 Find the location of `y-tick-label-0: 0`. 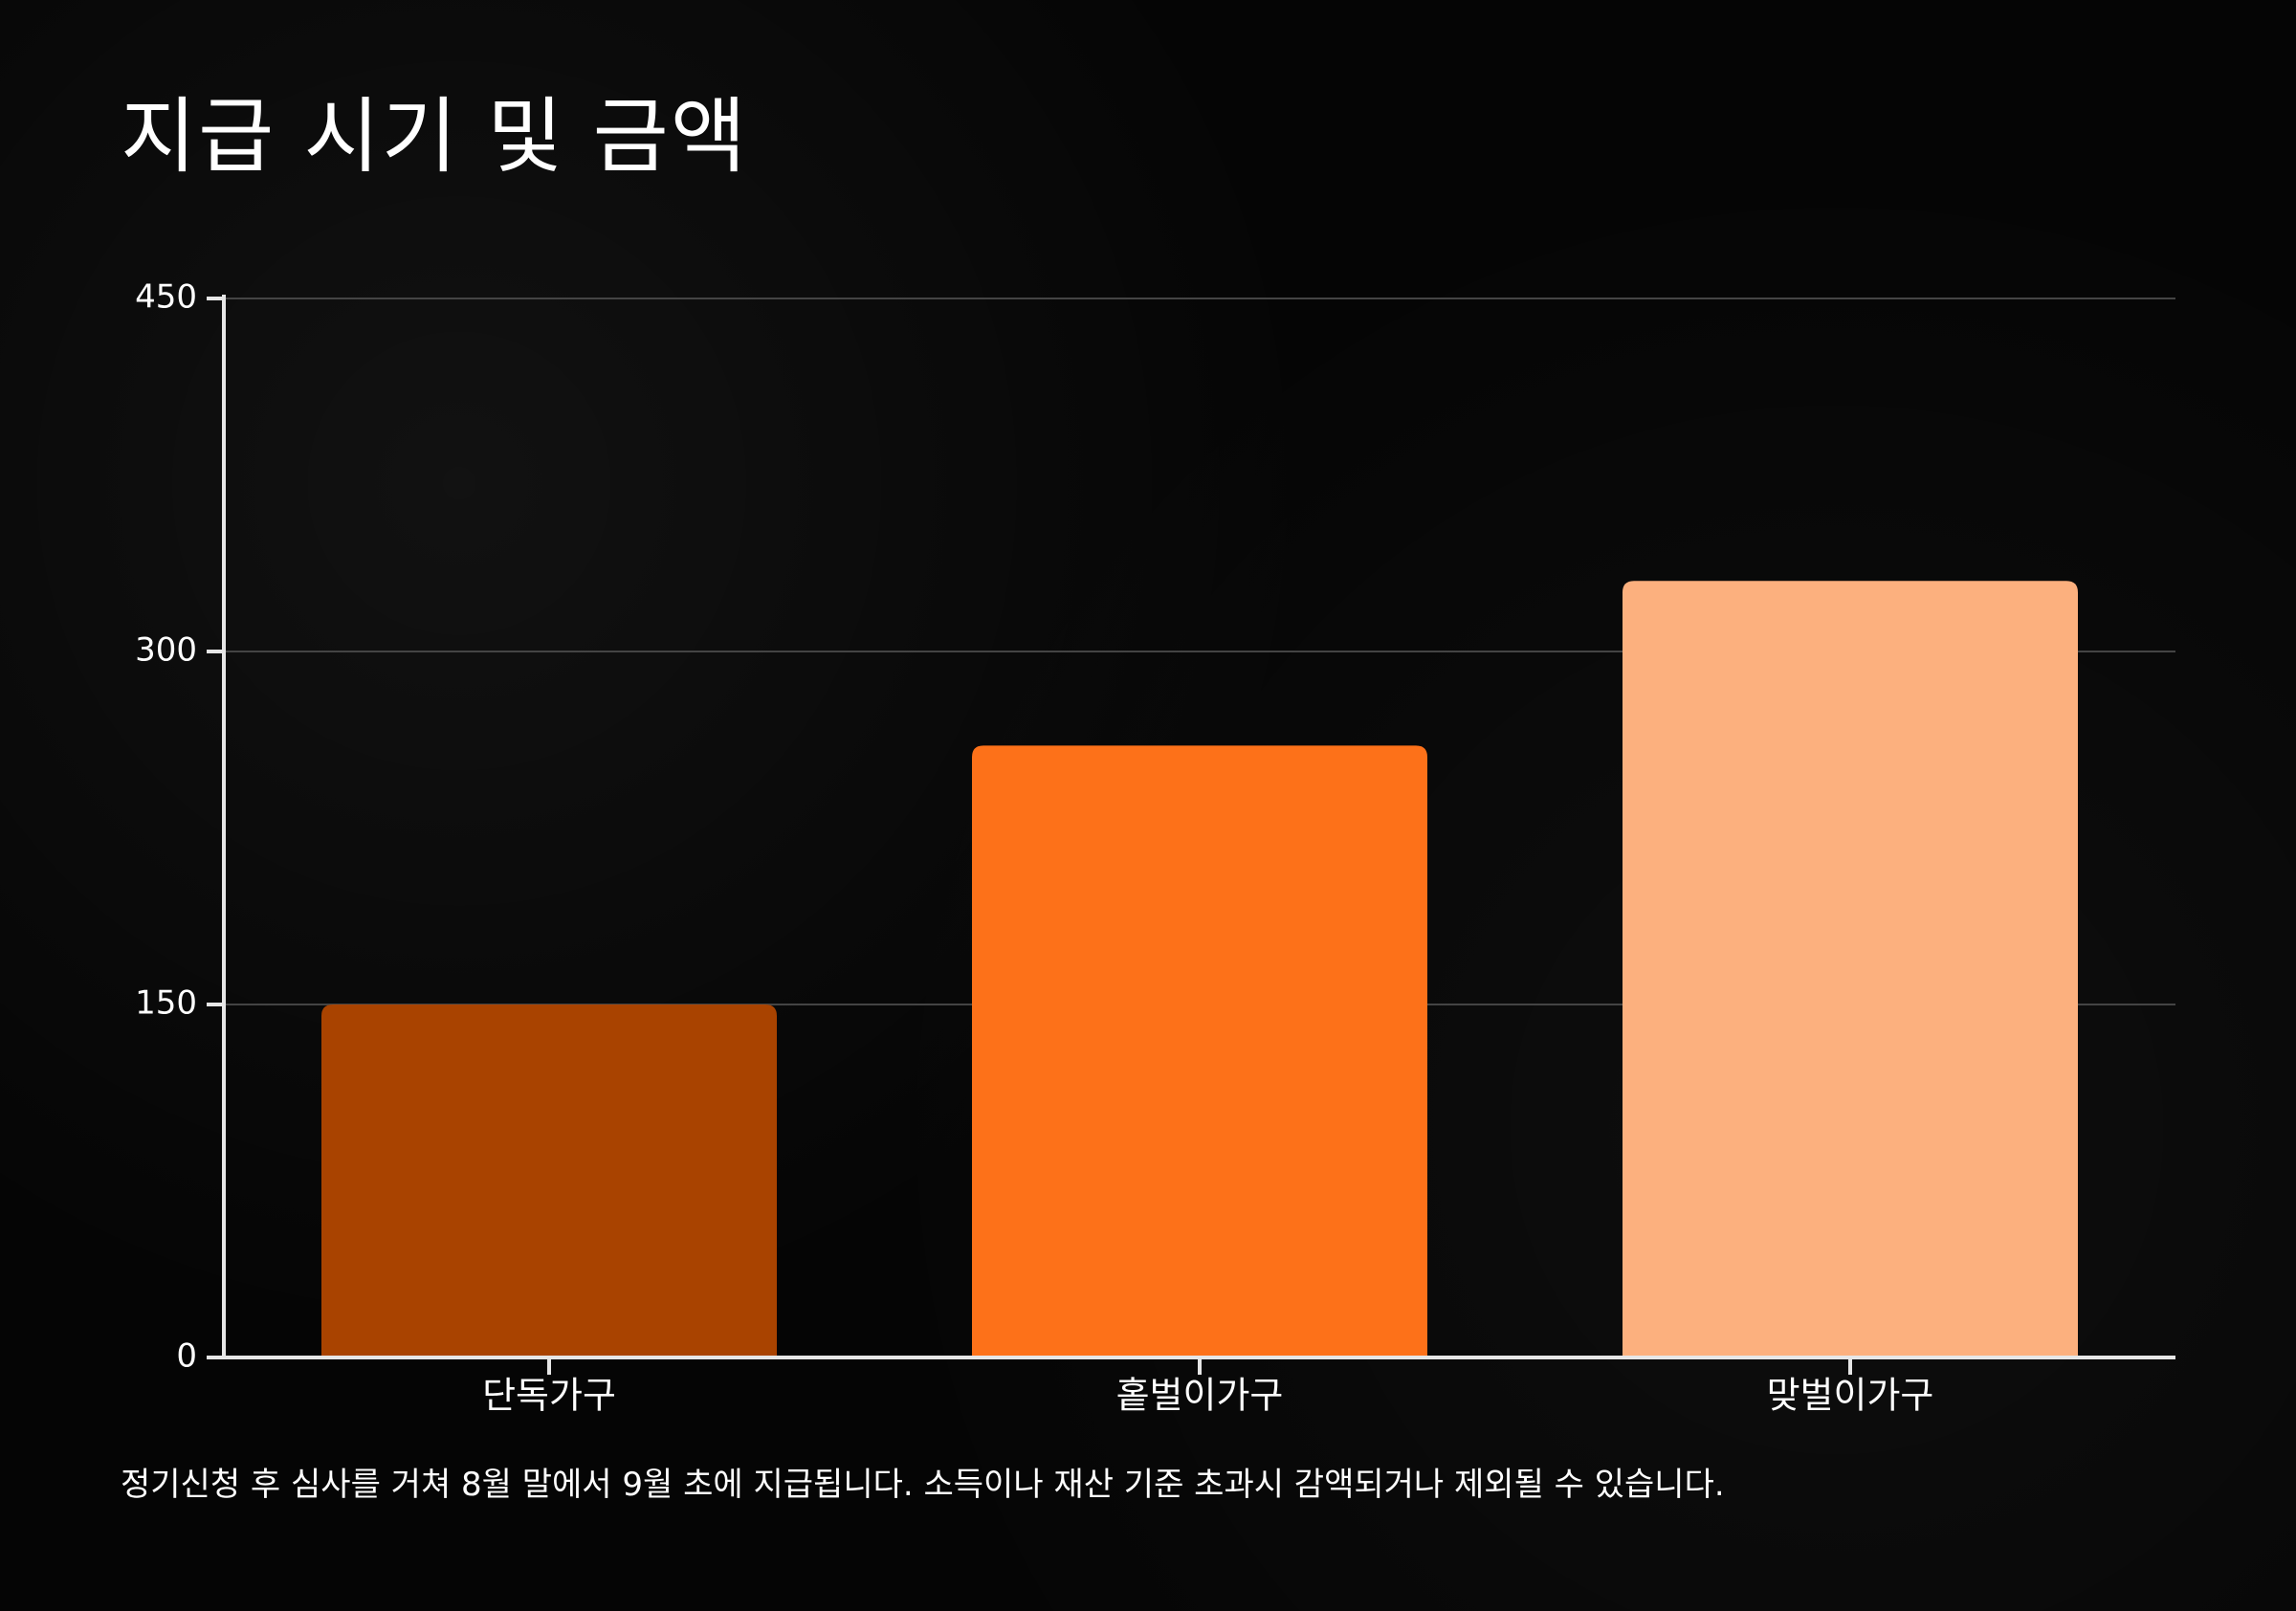

y-tick-label-0: 0 is located at coordinates (186, 1356).